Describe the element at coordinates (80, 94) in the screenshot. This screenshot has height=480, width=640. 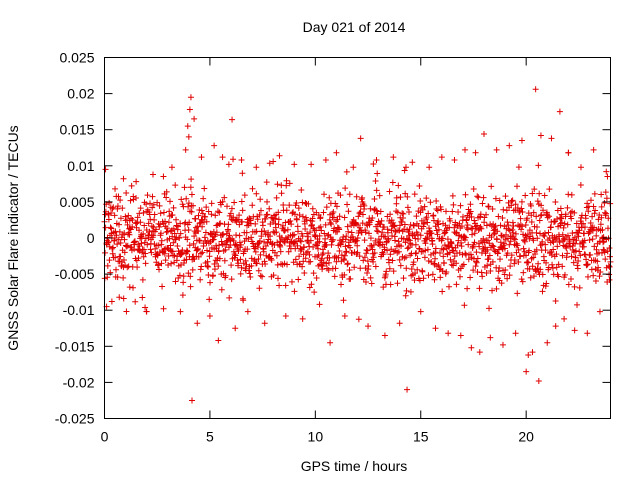
I see `y-tick-label: 0.02` at that location.